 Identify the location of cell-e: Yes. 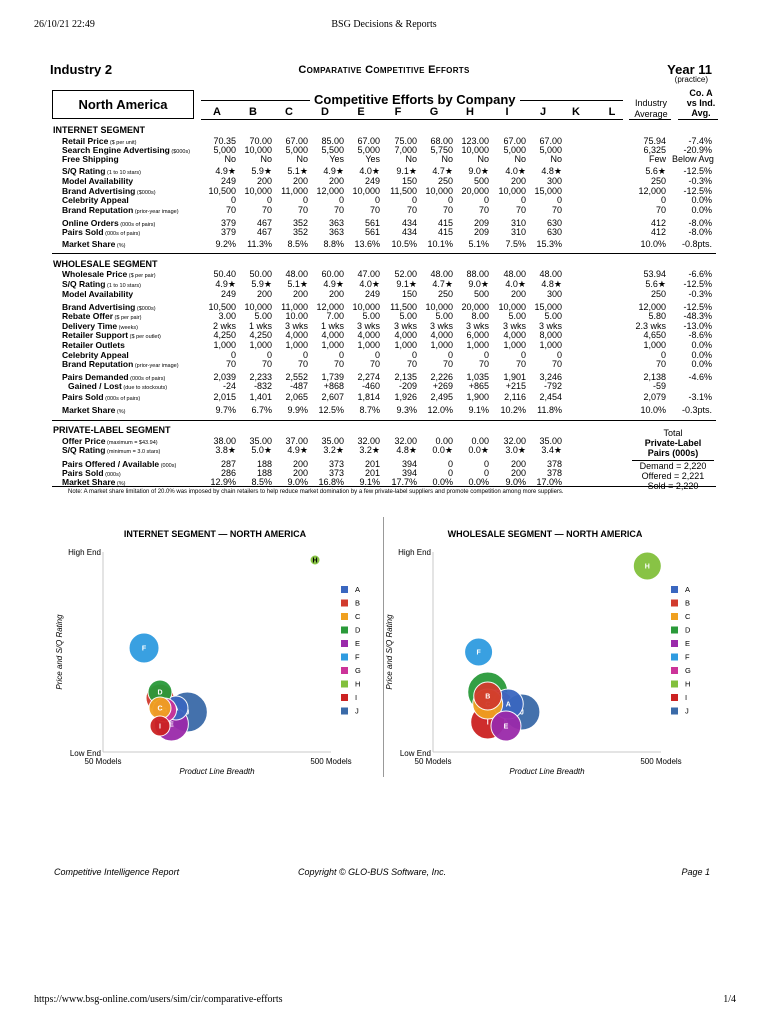
(372, 159).